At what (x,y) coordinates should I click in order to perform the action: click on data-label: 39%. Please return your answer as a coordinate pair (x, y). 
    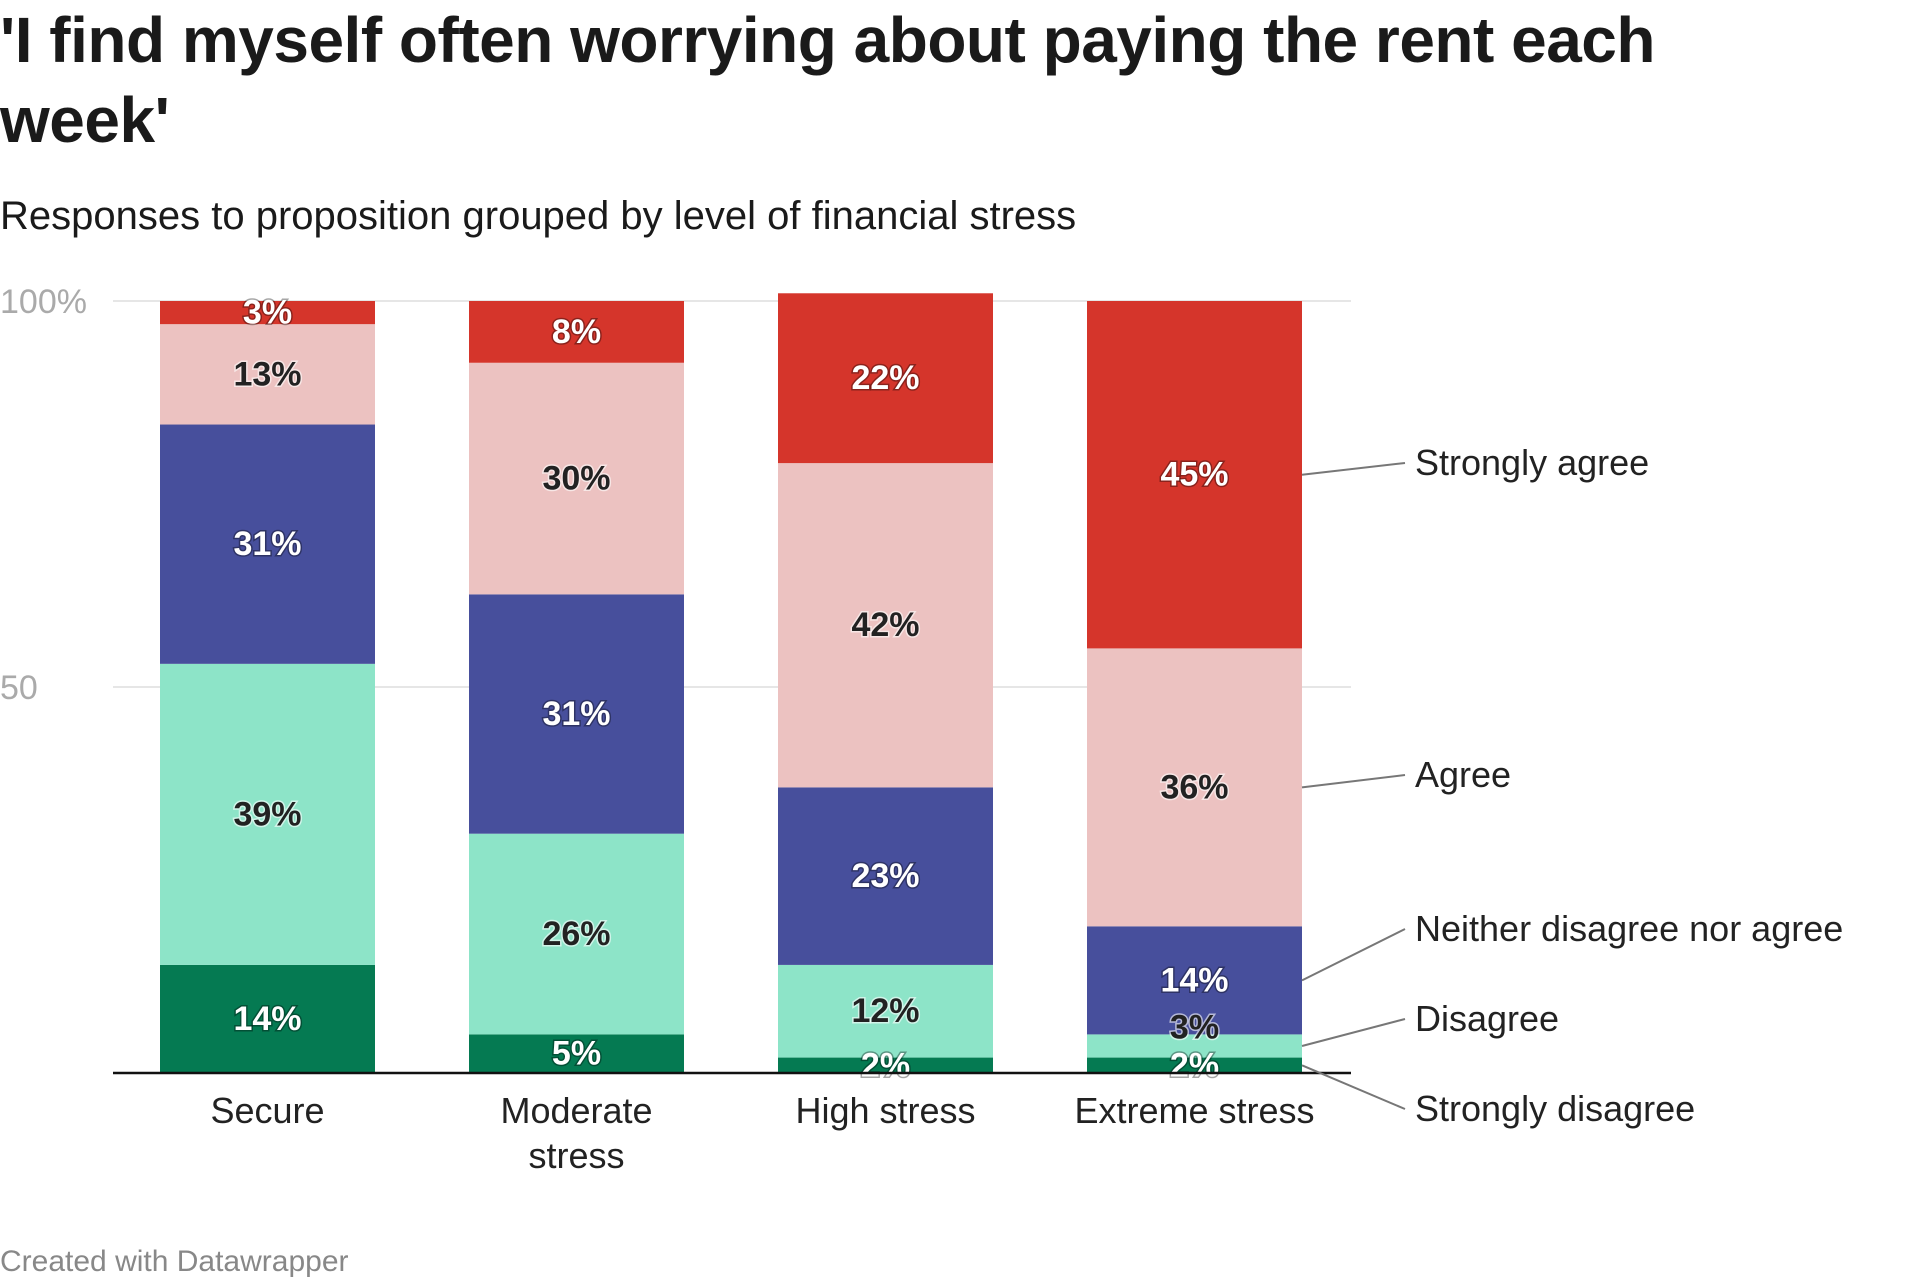
    Looking at the image, I should click on (267, 814).